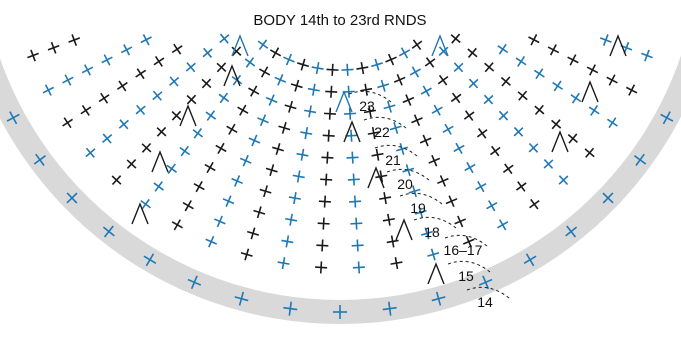 The width and height of the screenshot is (681, 338). Describe the element at coordinates (405, 184) in the screenshot. I see `round-label: 20` at that location.